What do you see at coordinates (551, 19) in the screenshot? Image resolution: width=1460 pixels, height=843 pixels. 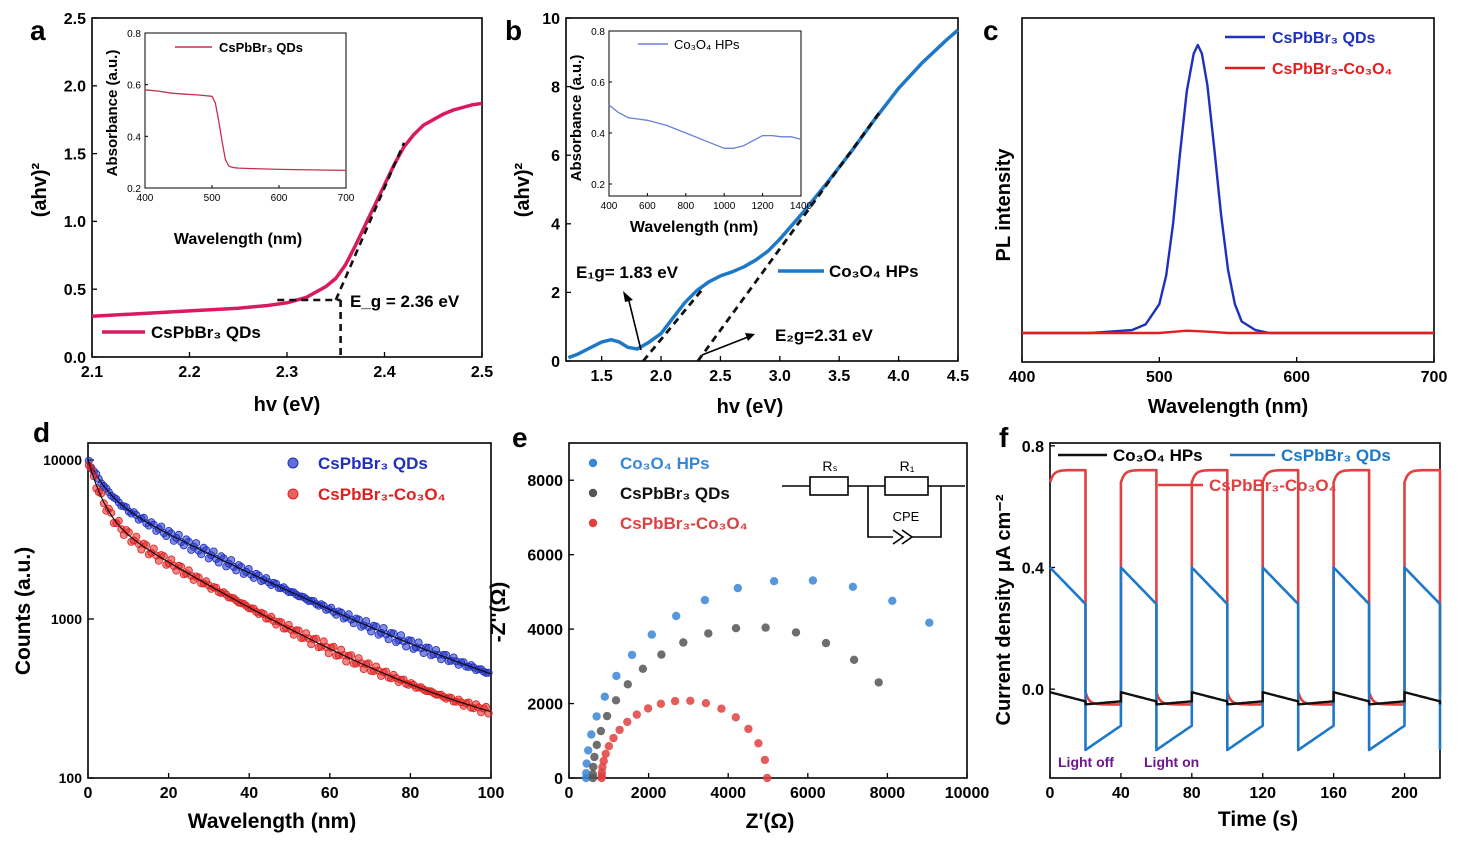 I see `y-tick-label: 10` at bounding box center [551, 19].